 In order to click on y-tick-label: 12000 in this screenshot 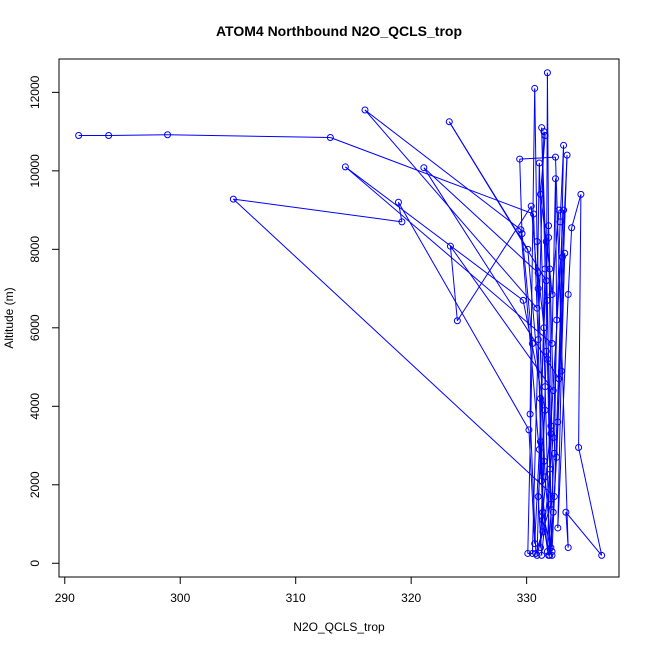, I will do `click(35, 92)`.